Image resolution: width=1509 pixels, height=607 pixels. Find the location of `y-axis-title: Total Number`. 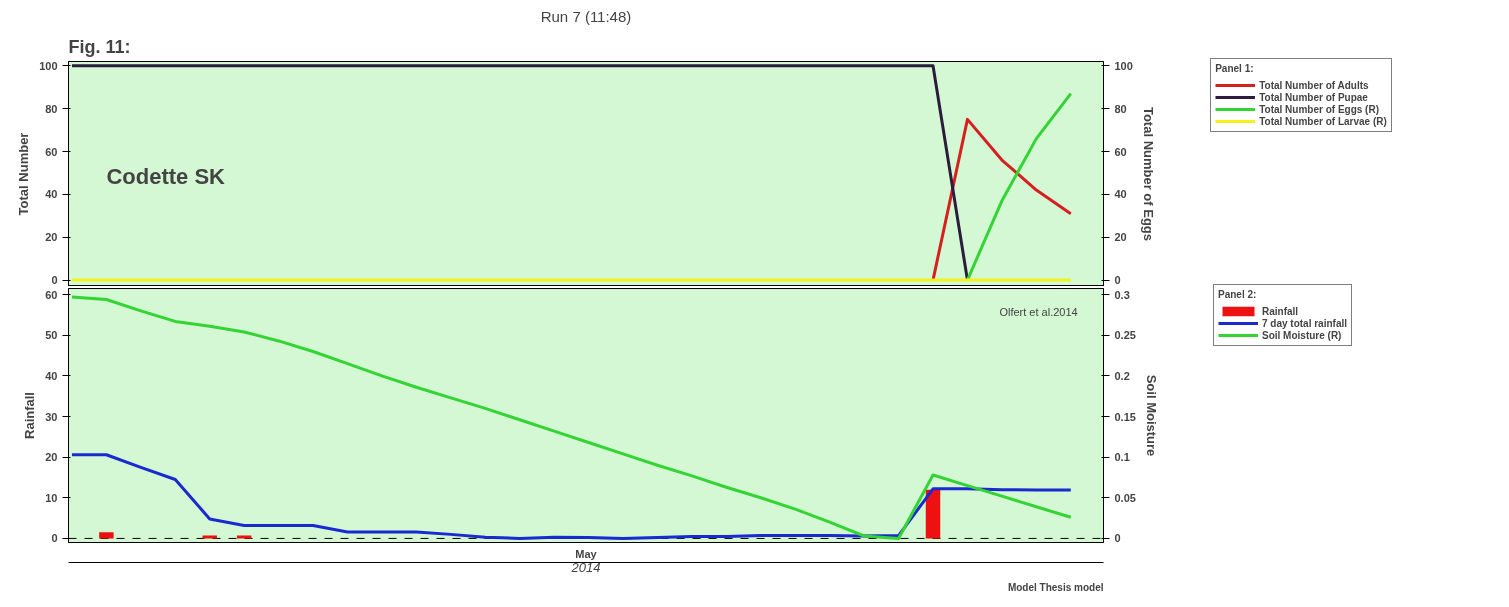

y-axis-title: Total Number is located at coordinates (24, 174).